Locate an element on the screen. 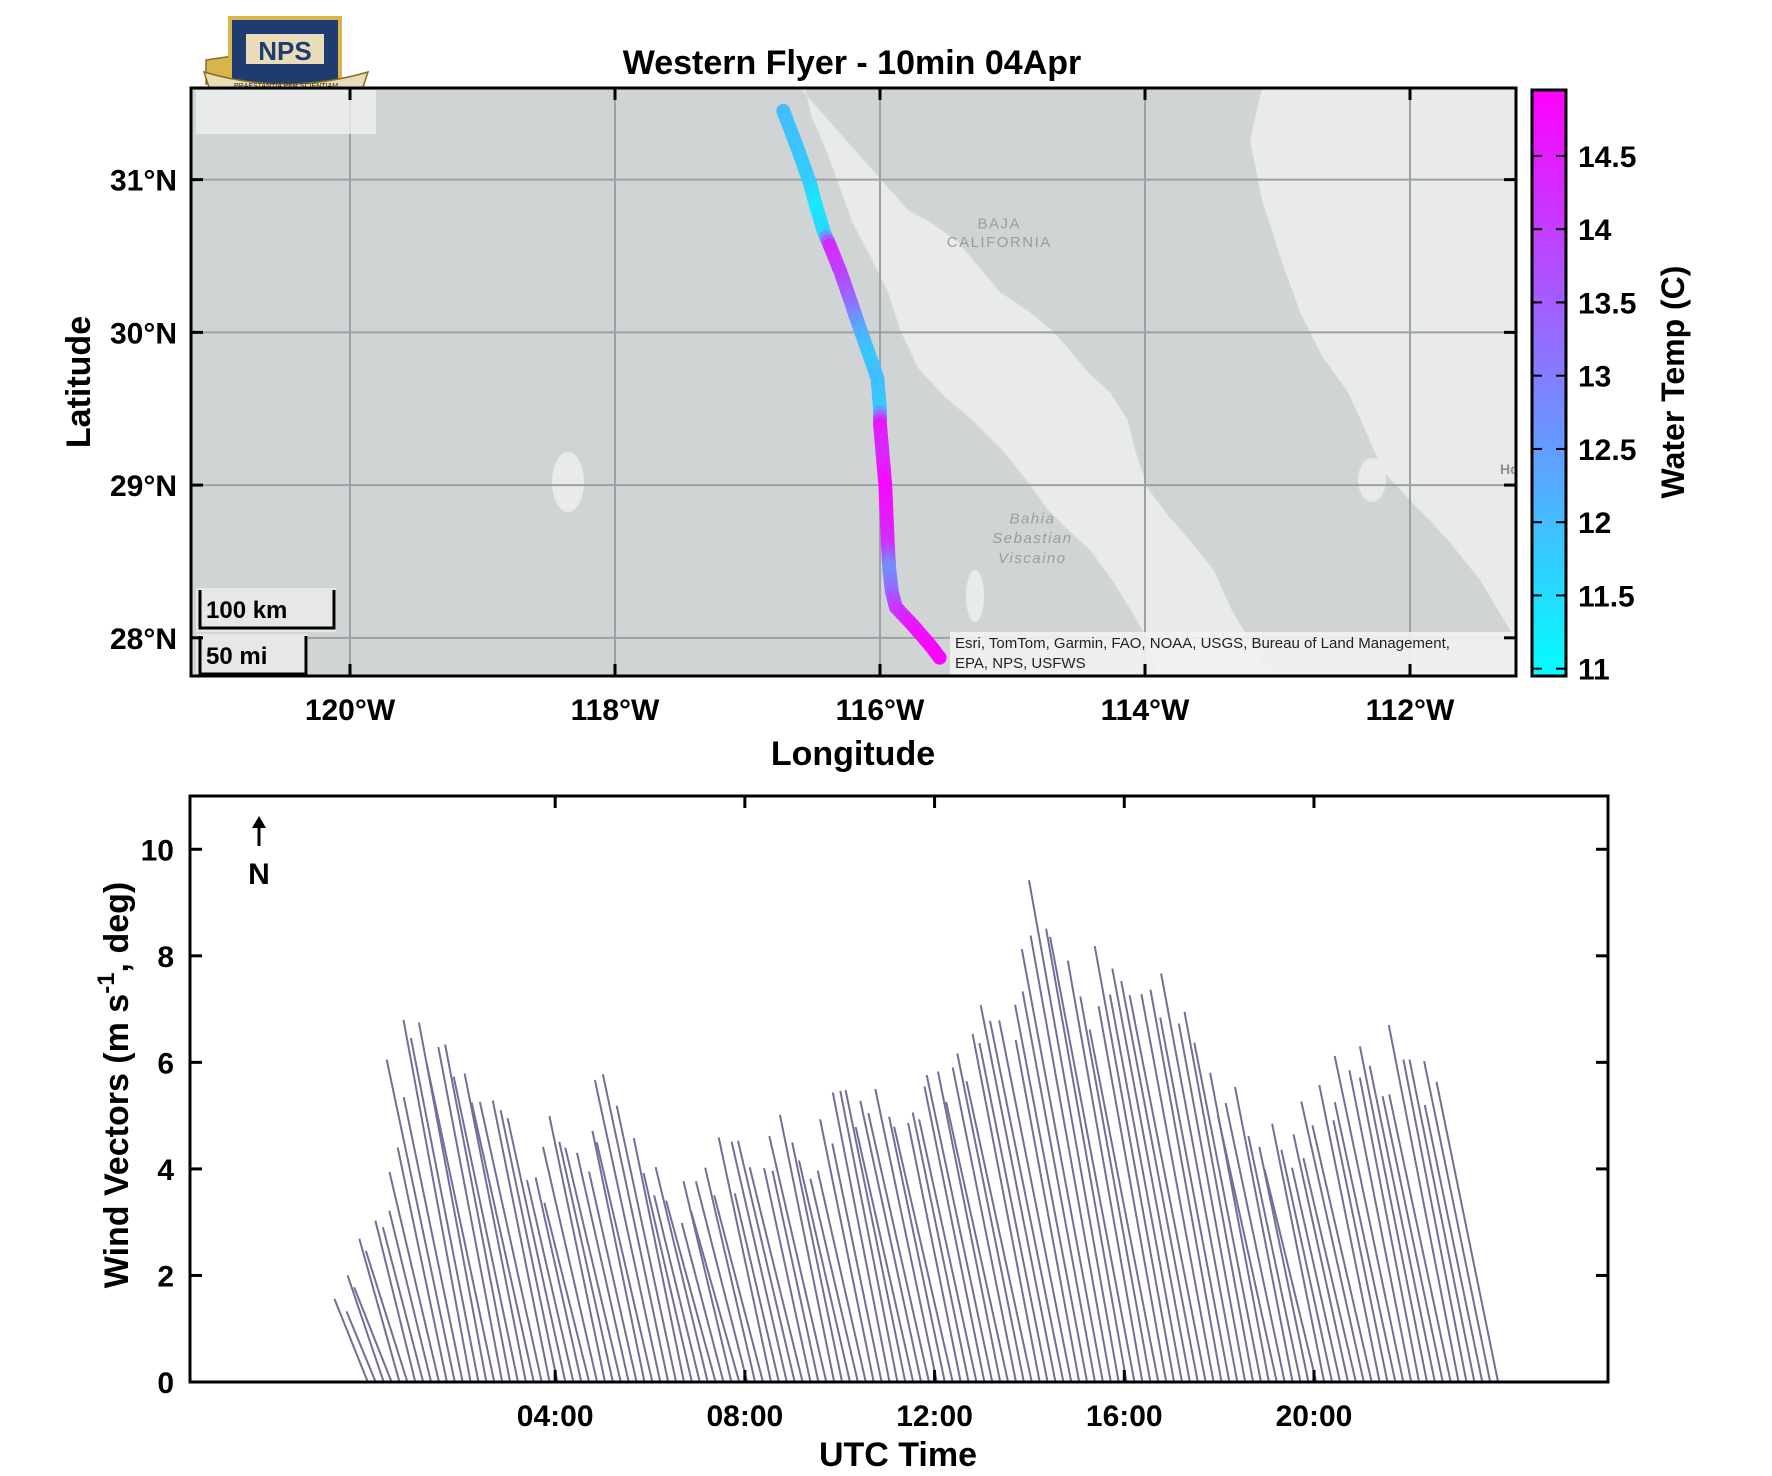 Image resolution: width=1772 pixels, height=1476 pixels. map-ytick-label-1: 29°N is located at coordinates (143, 486).